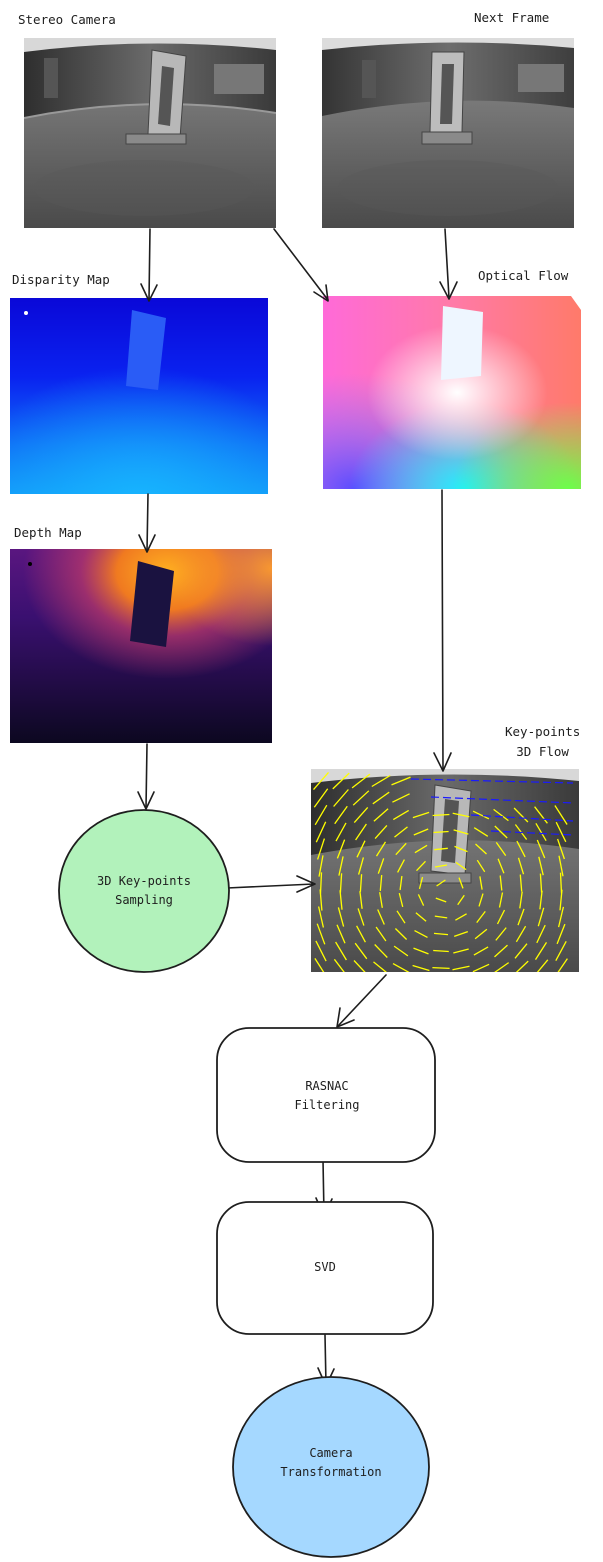 This screenshot has width=603, height=1562. What do you see at coordinates (452, 392) in the screenshot?
I see `optical-flow-image` at bounding box center [452, 392].